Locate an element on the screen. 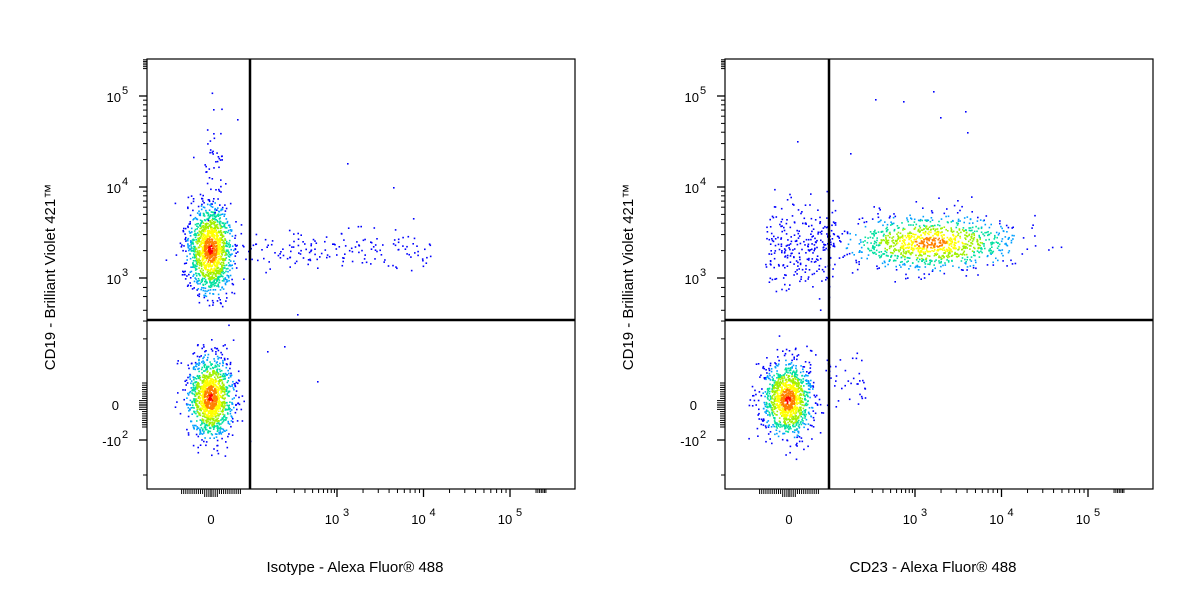 This screenshot has width=1200, height=605. y-tick-label: 10 is located at coordinates (114, 279).